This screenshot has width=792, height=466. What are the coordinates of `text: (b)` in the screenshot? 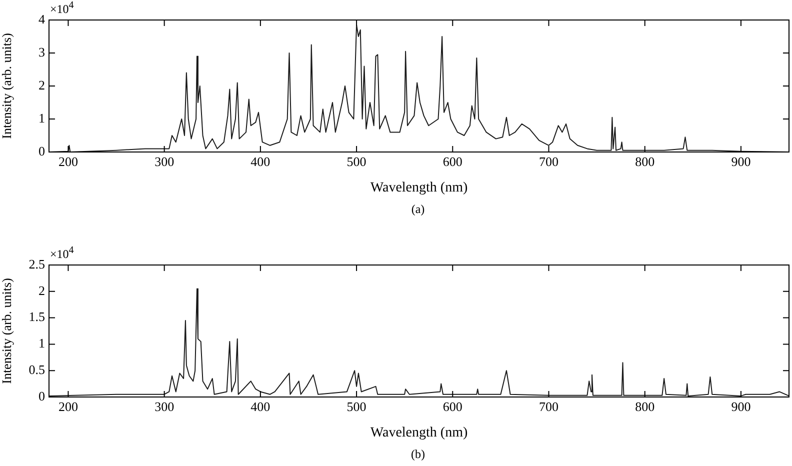 It's located at (418, 454).